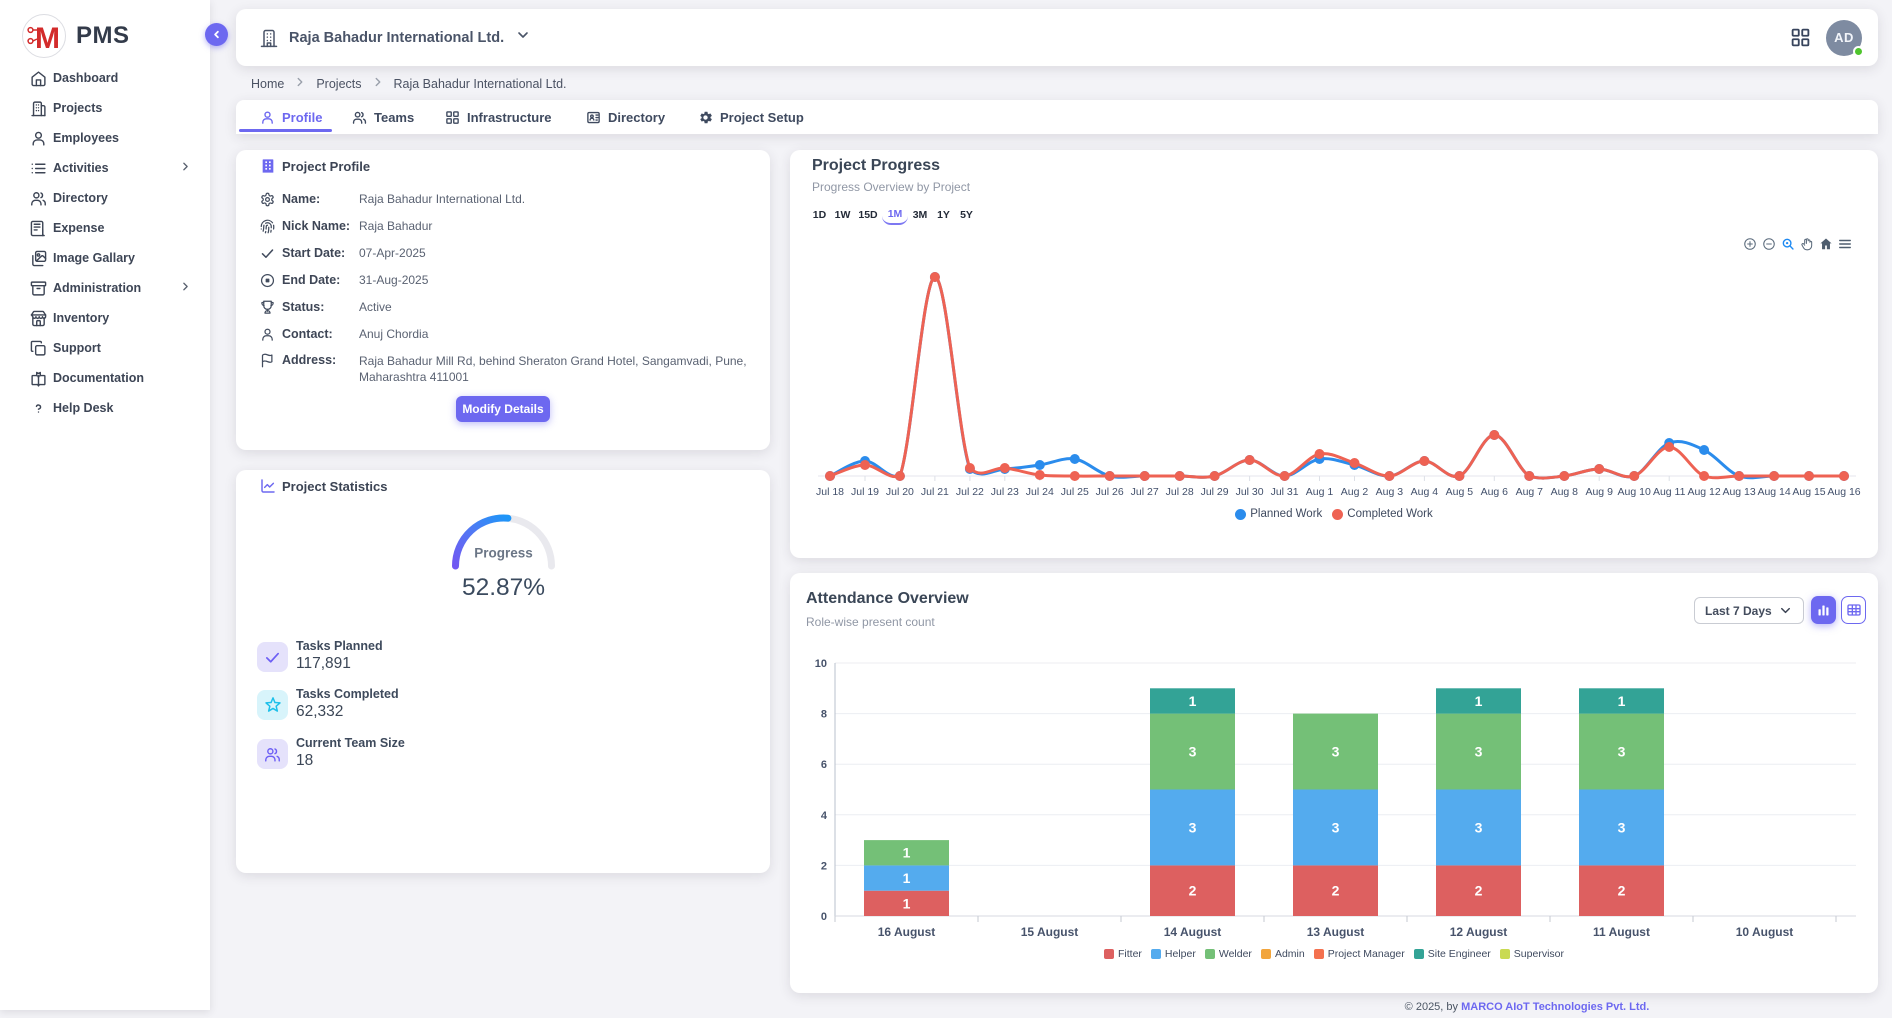  Describe the element at coordinates (1530, 492) in the screenshot. I see `svg-text: Aug 7` at that location.